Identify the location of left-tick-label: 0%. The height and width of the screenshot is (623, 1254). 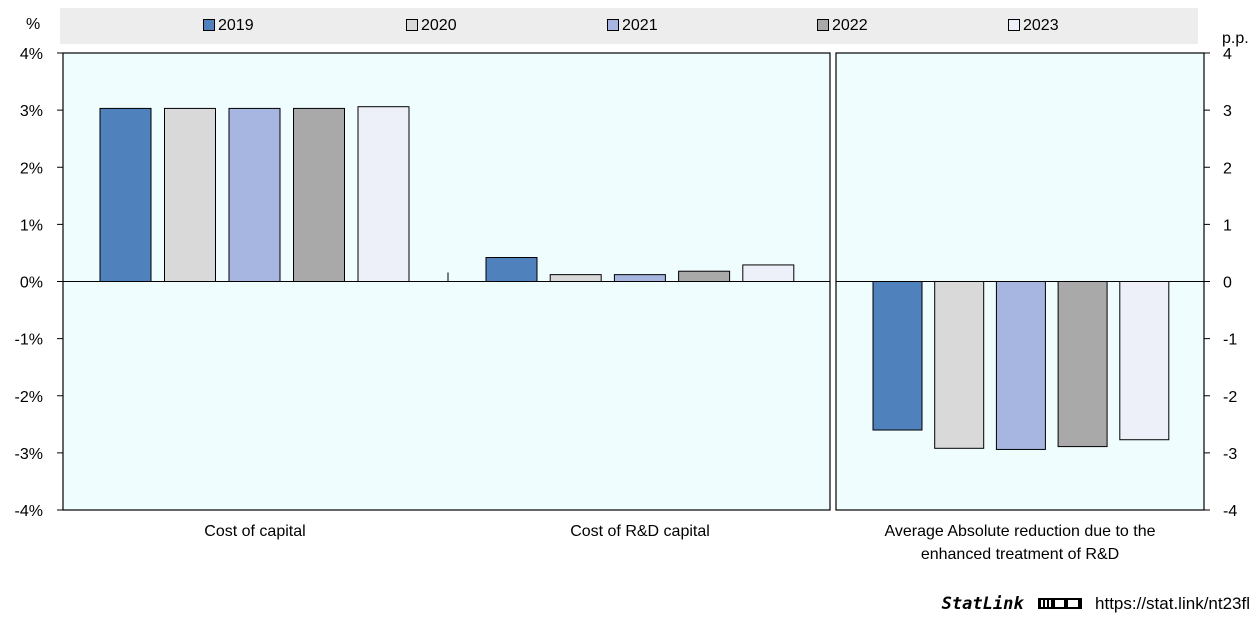
(31, 283).